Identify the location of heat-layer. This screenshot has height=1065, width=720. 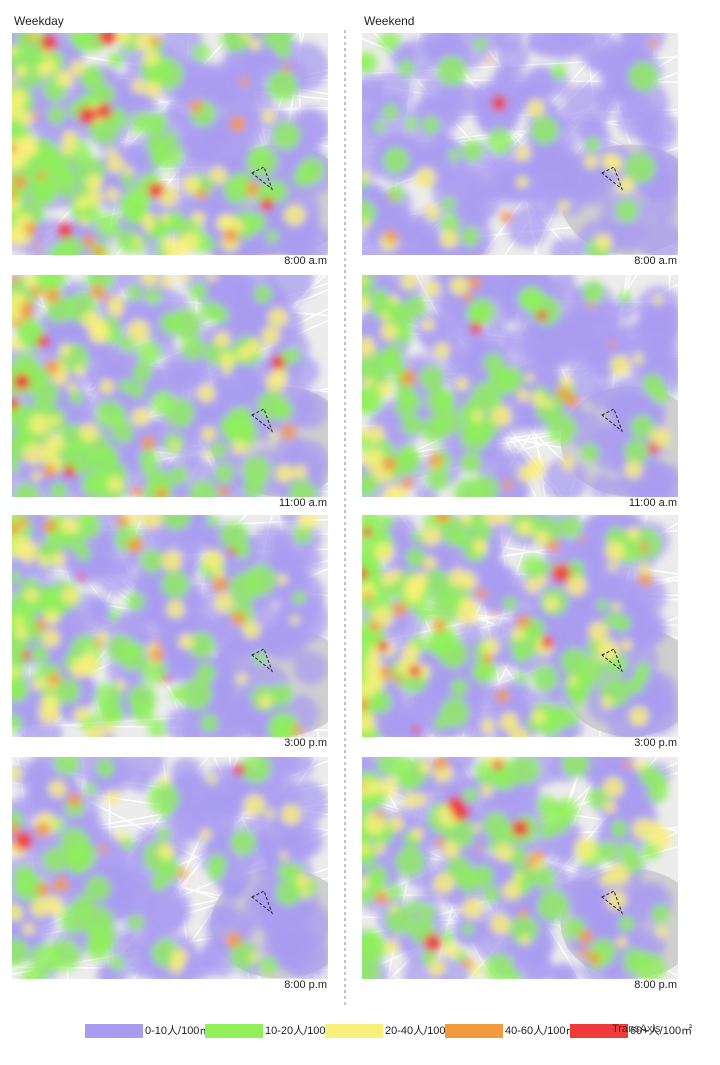
(167, 139).